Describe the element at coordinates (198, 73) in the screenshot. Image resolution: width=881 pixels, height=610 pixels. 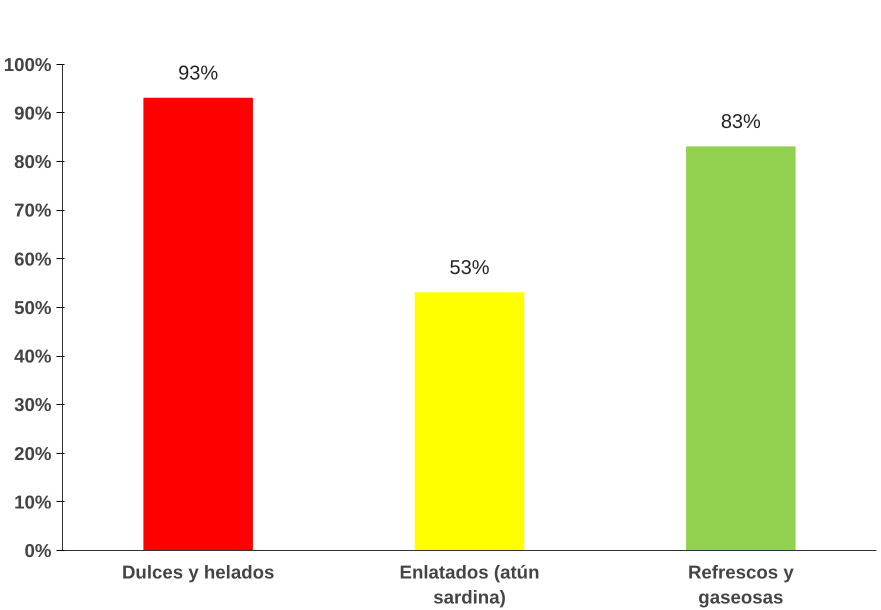
I see `data-label: 93%` at that location.